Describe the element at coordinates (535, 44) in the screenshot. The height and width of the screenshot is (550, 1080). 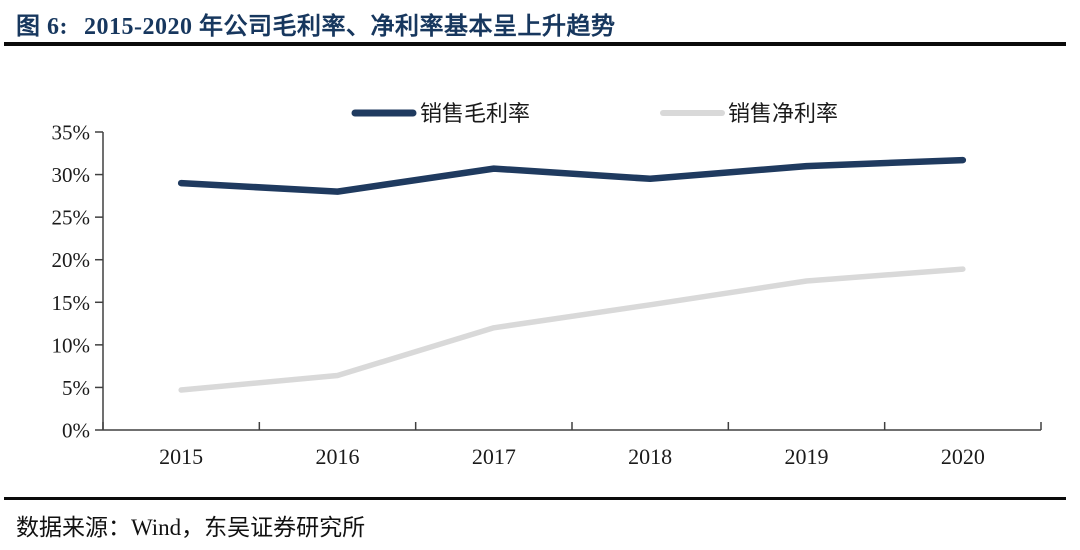
I see `title-divider` at that location.